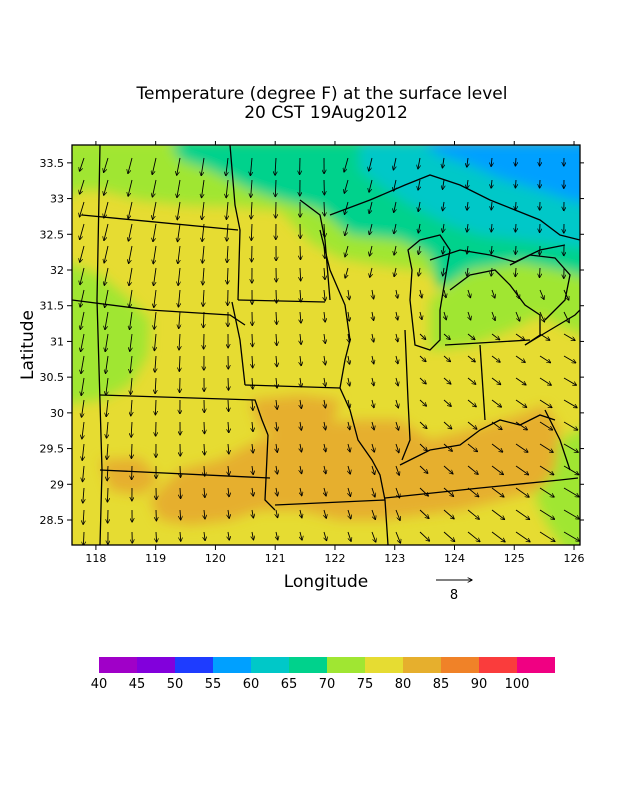 The image size is (618, 800). I want to click on color-legend-label: 65, so click(289, 684).